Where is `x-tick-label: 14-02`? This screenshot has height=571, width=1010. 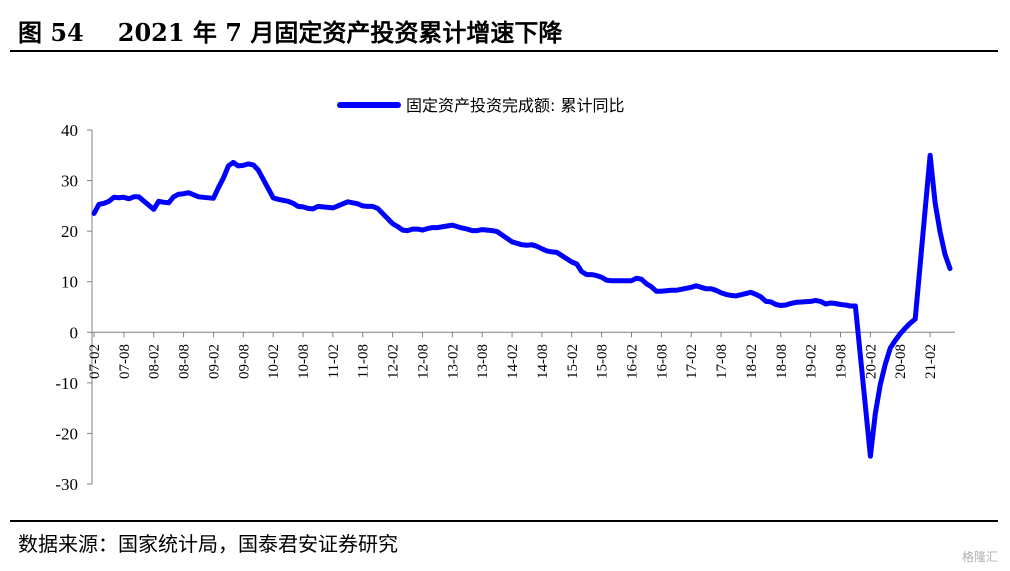 x-tick-label: 14-02 is located at coordinates (513, 361).